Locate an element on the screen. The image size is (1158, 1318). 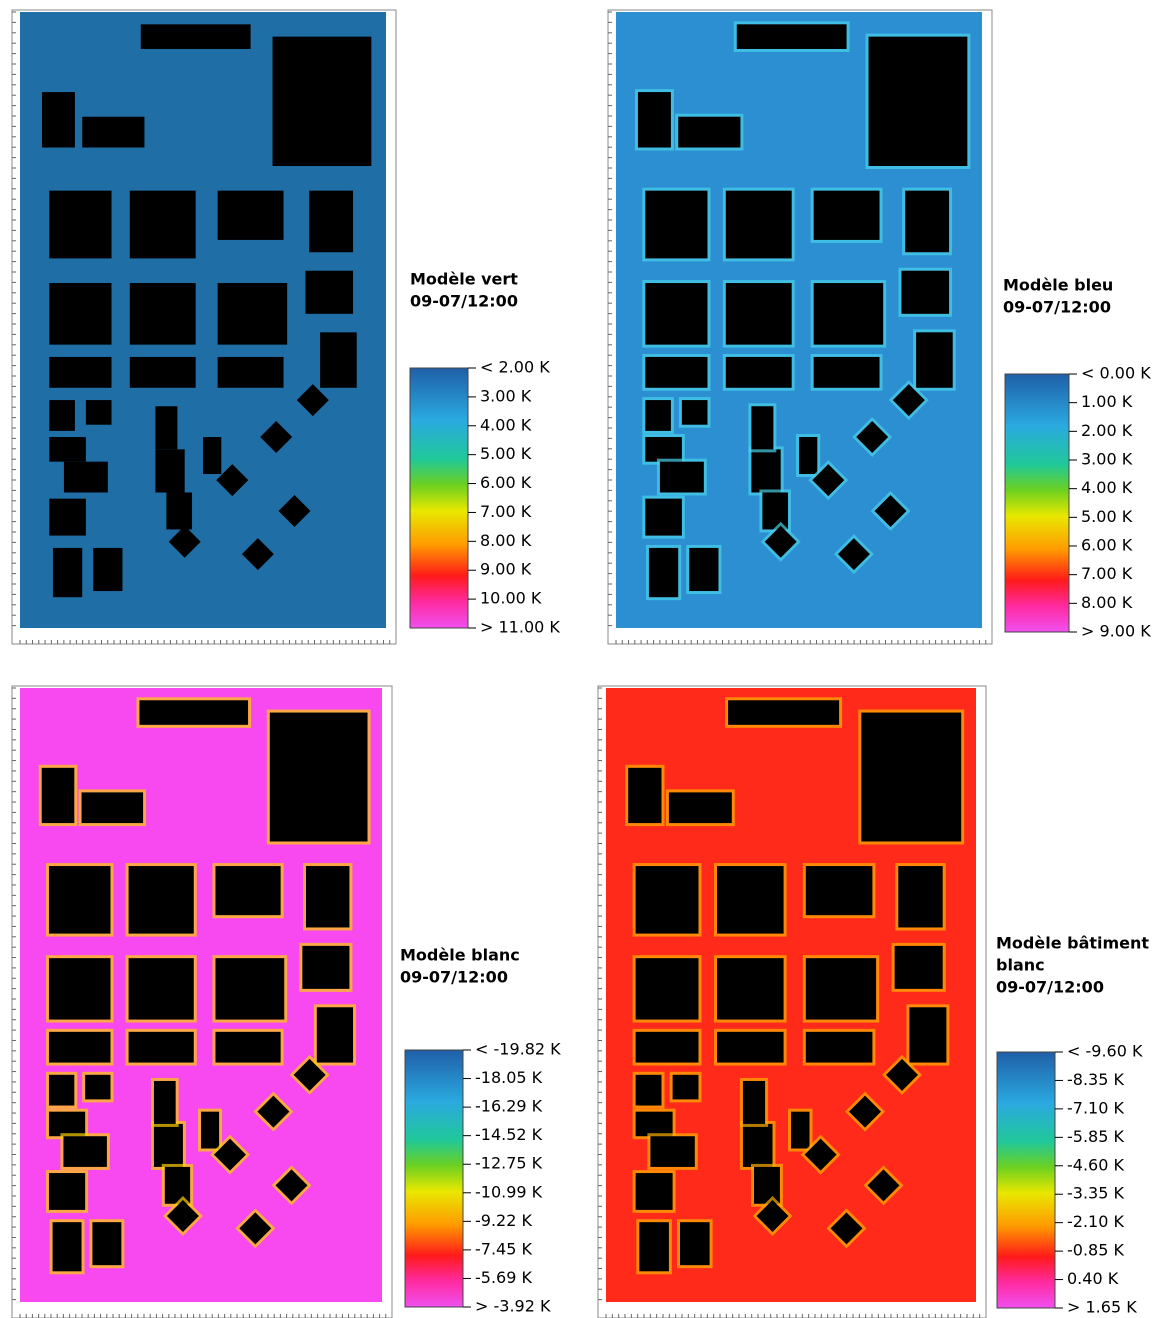
colorbar-label: -4.60 K is located at coordinates (1095, 1164).